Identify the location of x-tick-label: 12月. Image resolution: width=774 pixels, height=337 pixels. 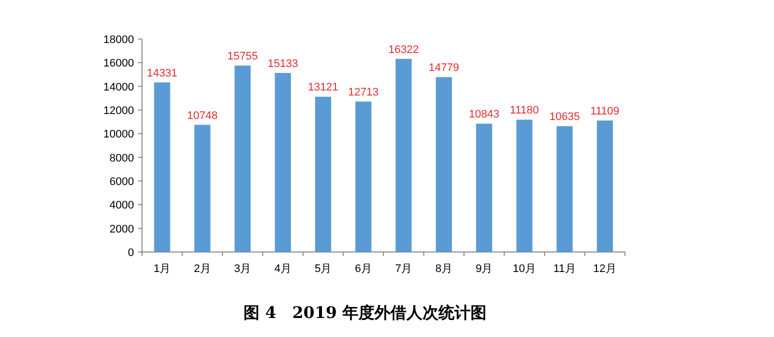
(604, 269).